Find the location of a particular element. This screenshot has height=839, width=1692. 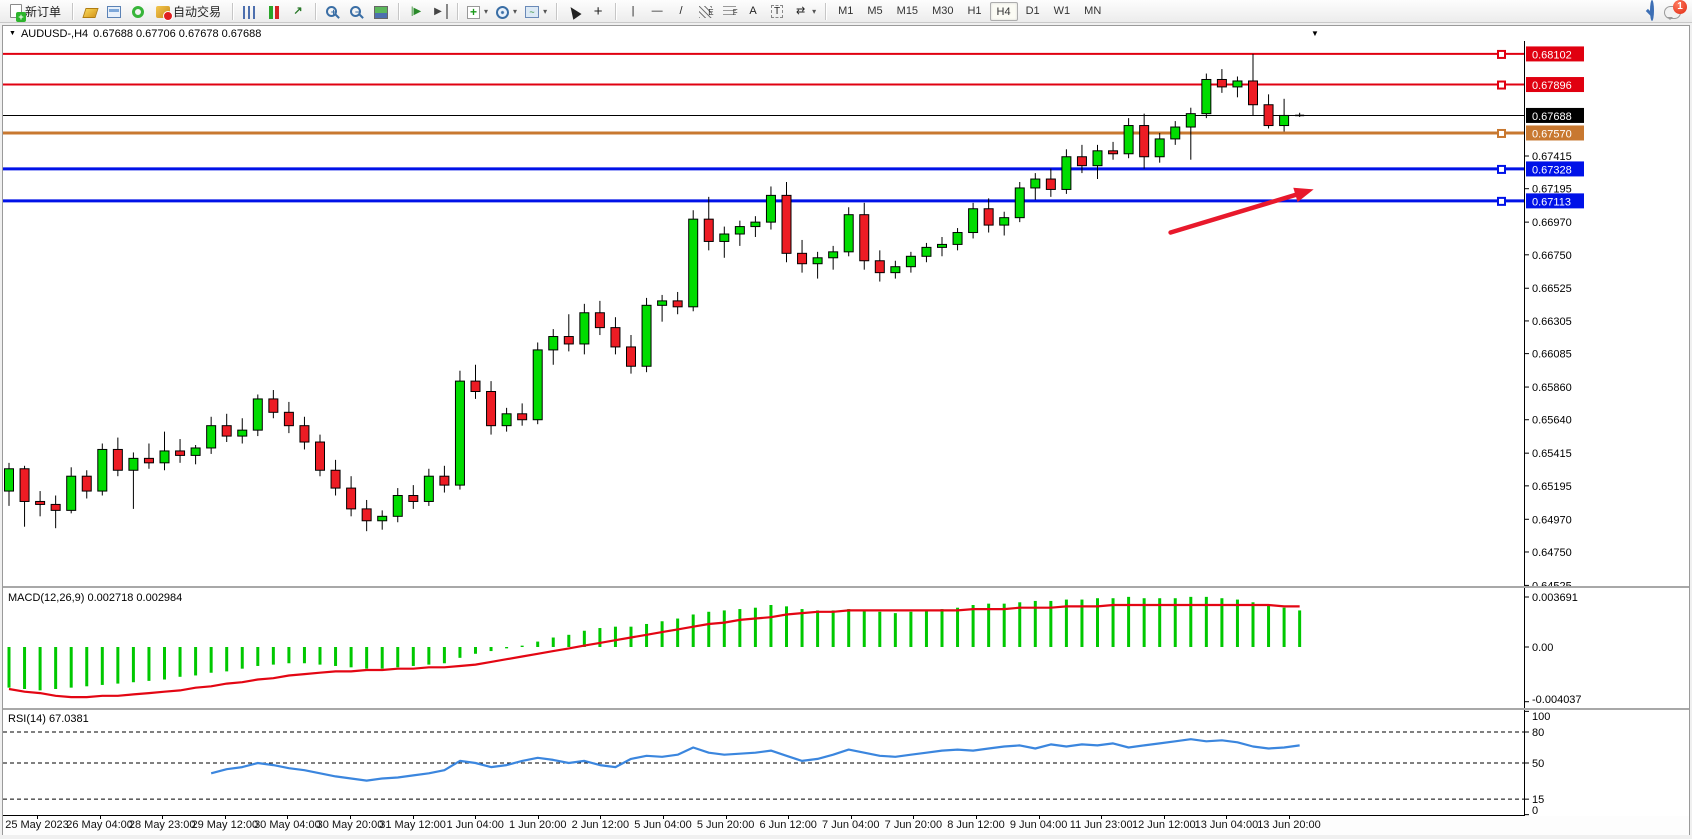

search-button is located at coordinates (1652, 10).